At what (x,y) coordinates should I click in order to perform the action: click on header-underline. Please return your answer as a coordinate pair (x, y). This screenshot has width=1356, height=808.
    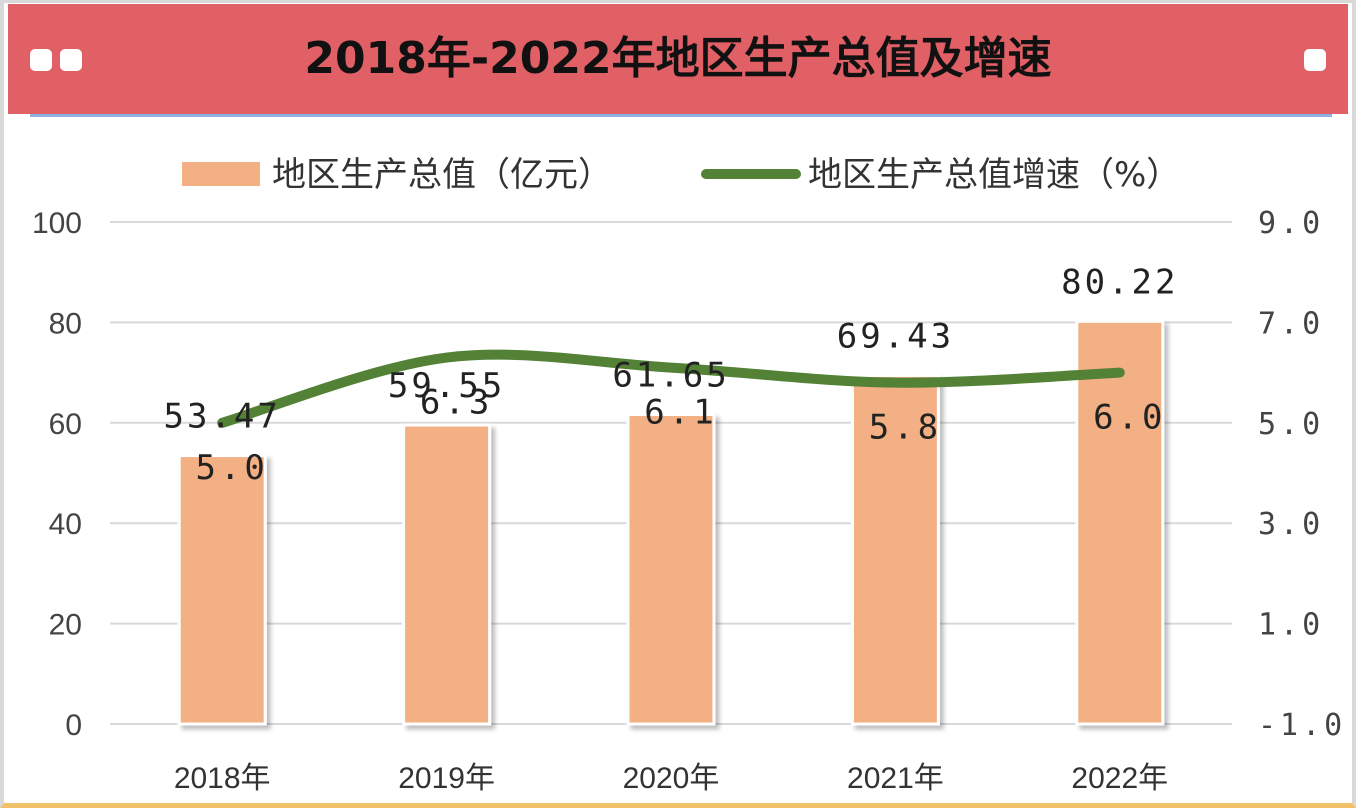
    Looking at the image, I should click on (681, 115).